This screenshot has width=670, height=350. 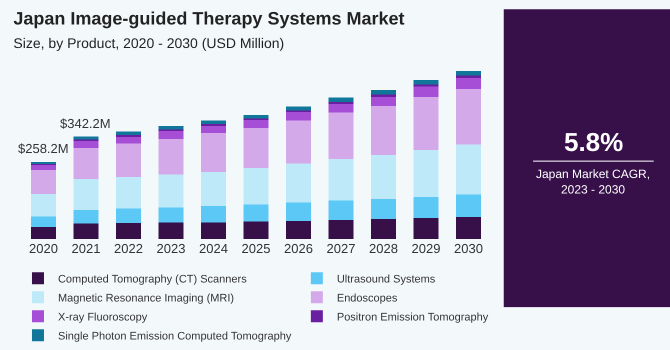 I want to click on x-tick-label: 2028, so click(x=383, y=248).